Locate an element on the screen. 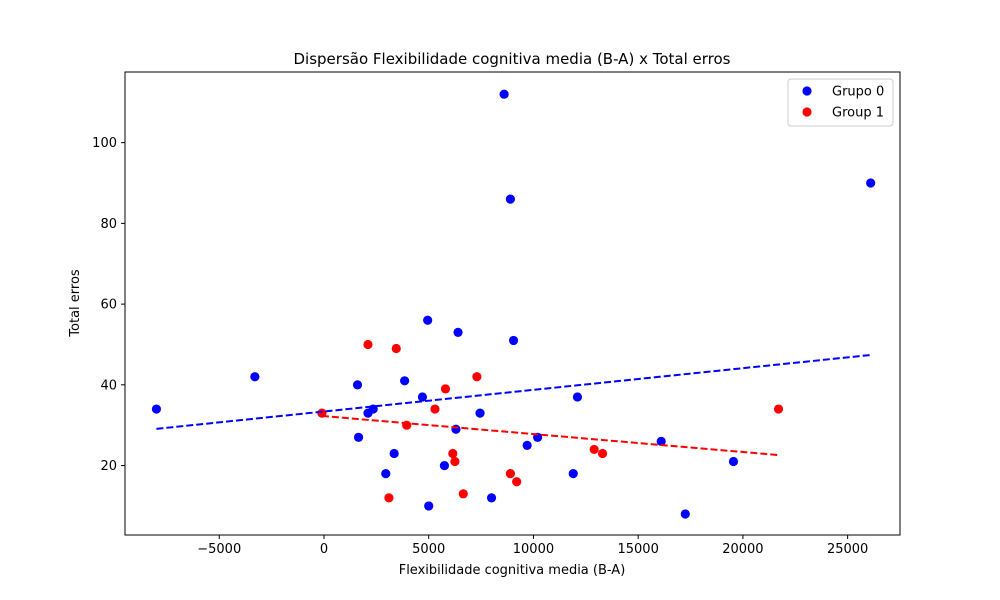 The height and width of the screenshot is (600, 1000). x-tick-label: 20000 is located at coordinates (742, 549).